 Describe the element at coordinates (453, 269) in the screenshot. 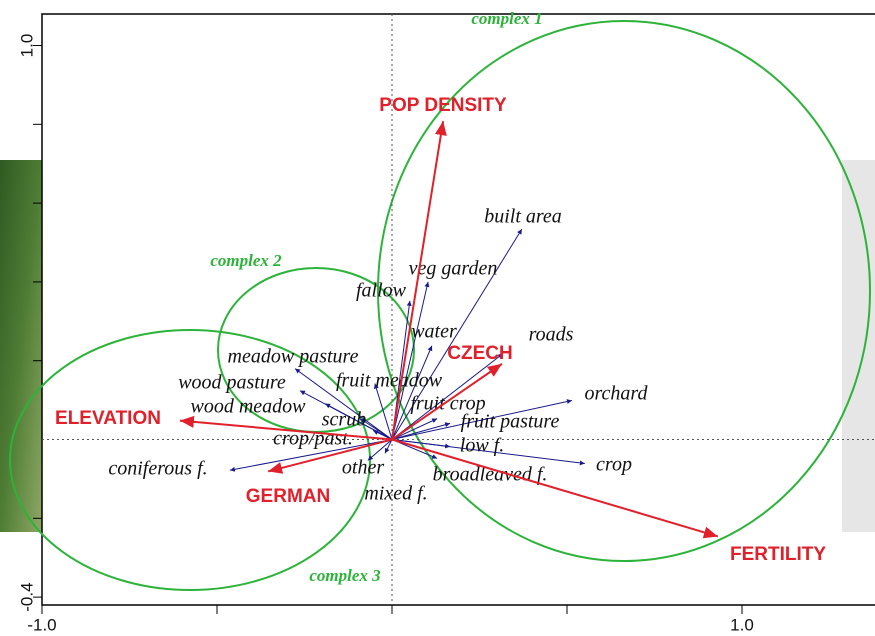

I see `species-label: veg garden` at that location.